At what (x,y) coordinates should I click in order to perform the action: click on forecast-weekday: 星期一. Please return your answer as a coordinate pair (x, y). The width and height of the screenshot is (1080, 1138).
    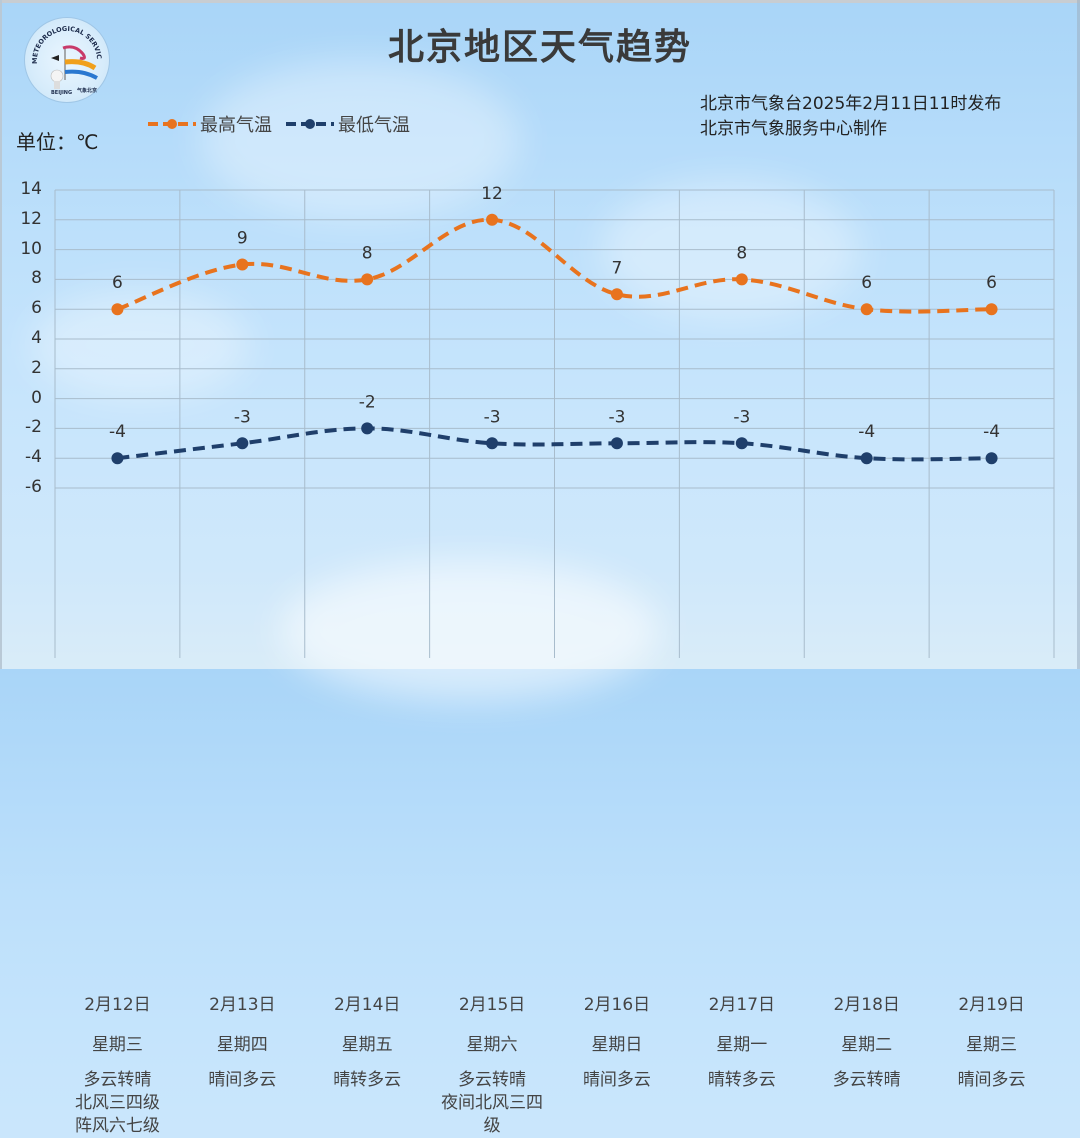
    Looking at the image, I should click on (742, 1045).